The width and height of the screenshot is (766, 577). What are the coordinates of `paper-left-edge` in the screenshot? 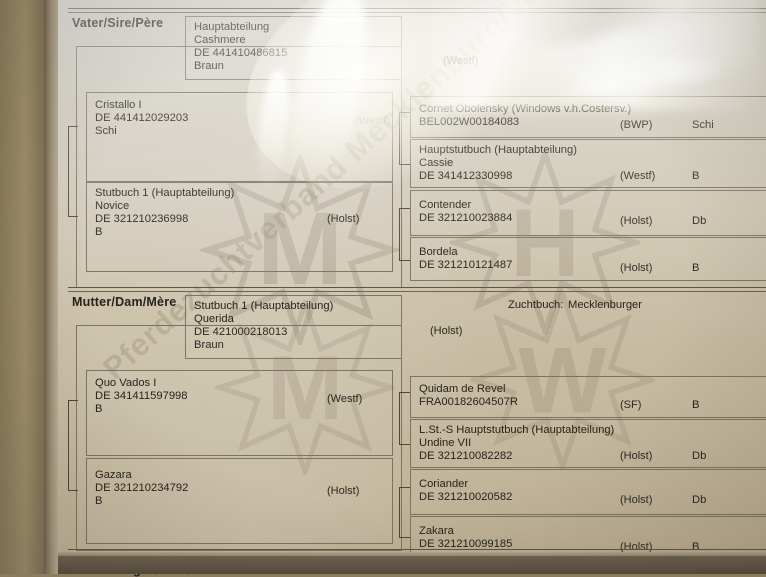 It's located at (52, 287).